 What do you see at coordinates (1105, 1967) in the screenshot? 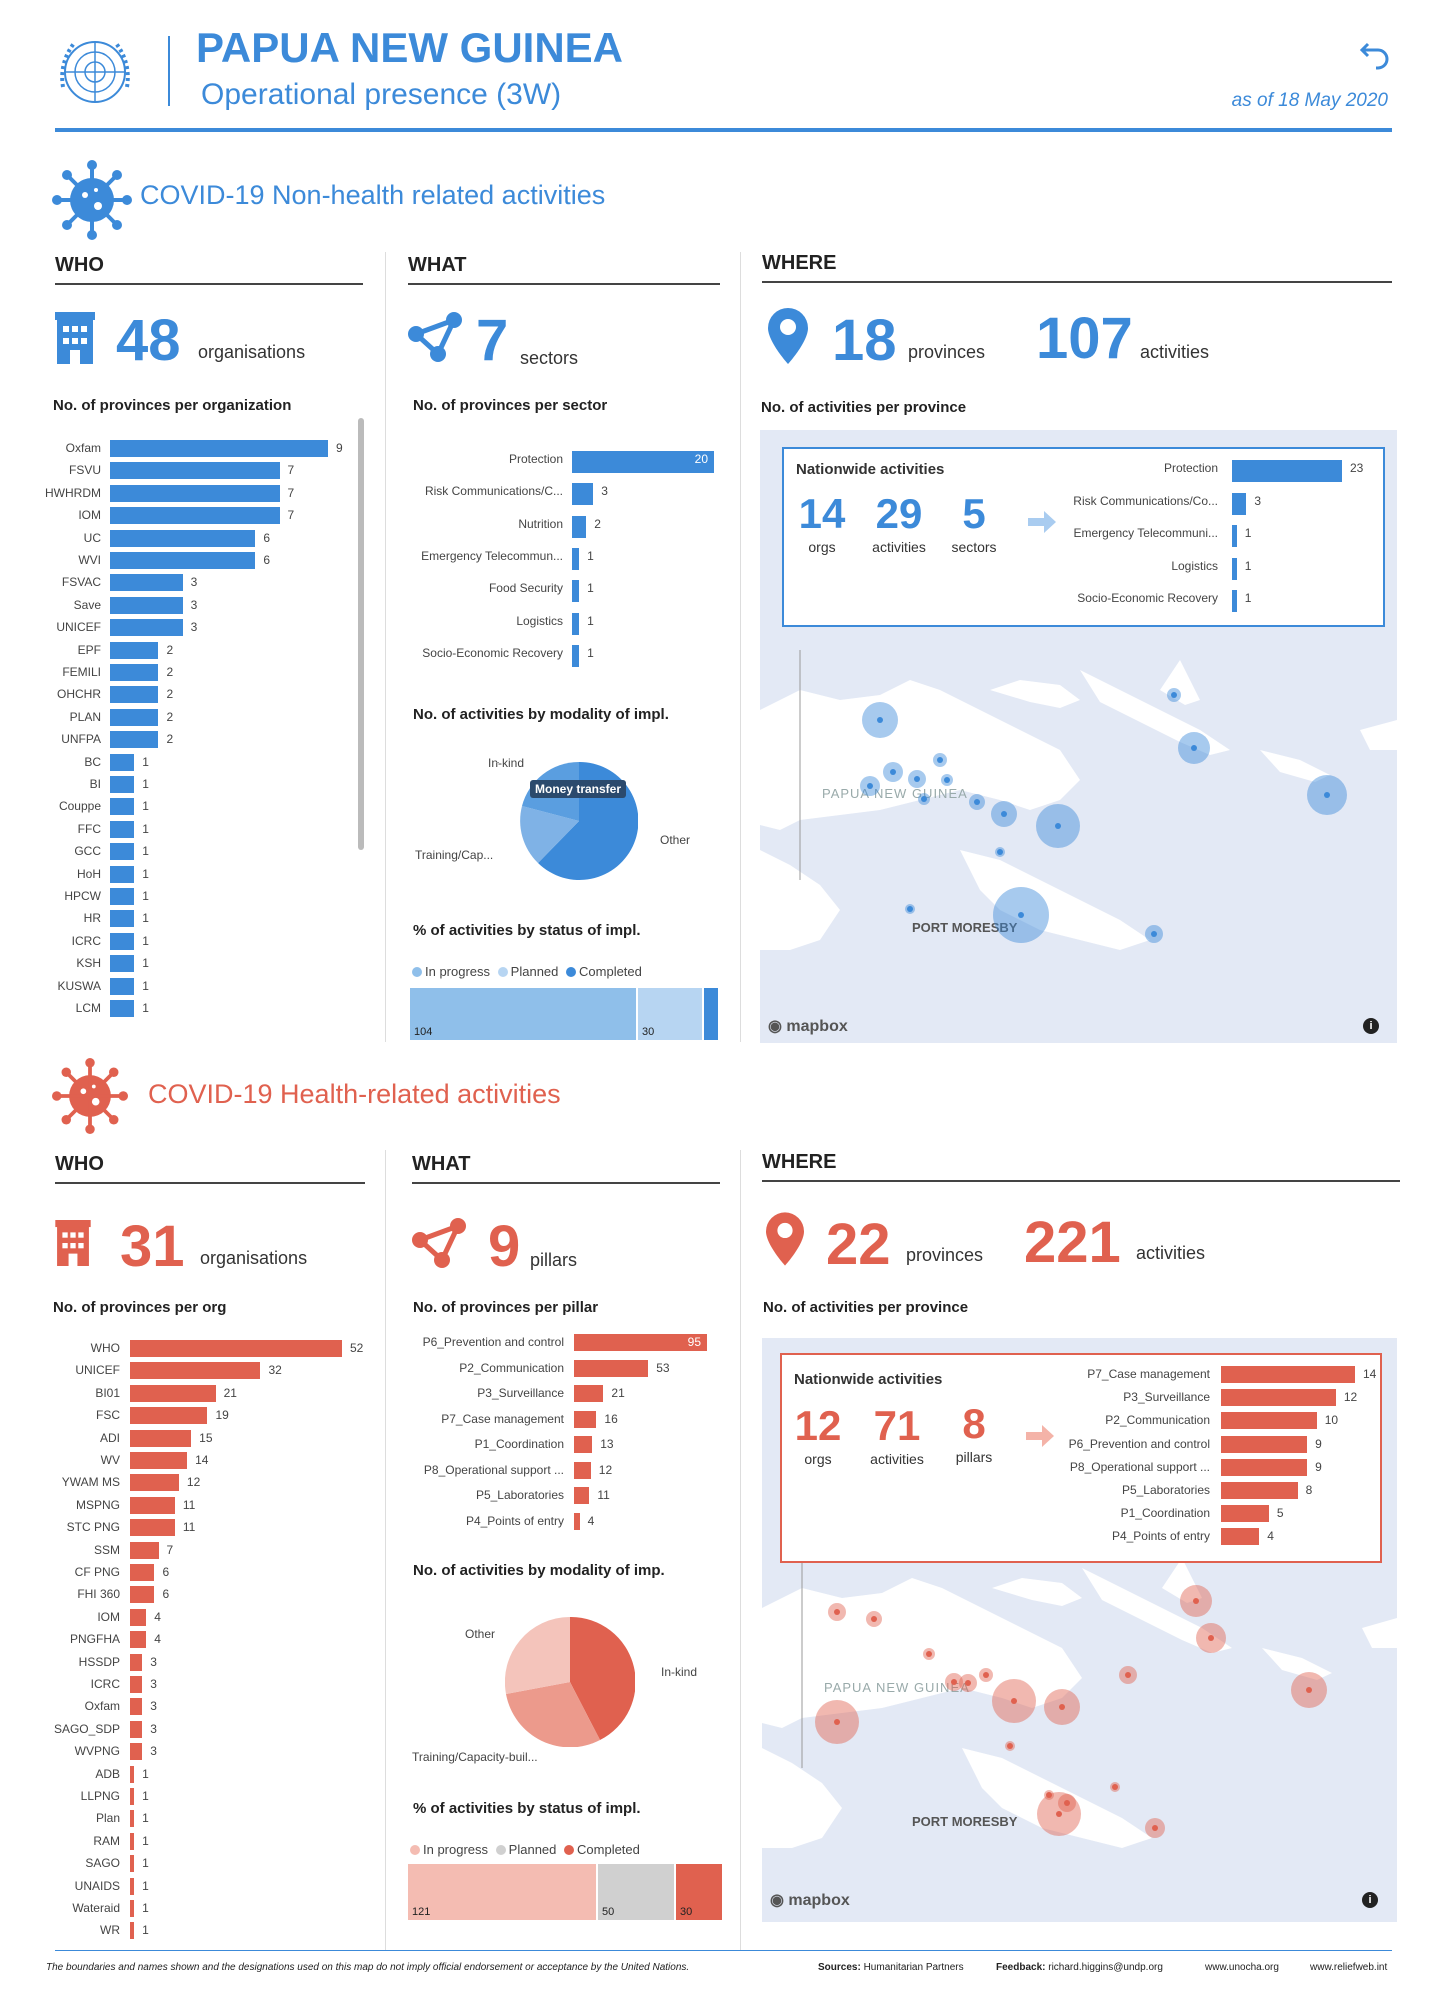
I see `feedback-value: richard.higgins@undp.org` at bounding box center [1105, 1967].